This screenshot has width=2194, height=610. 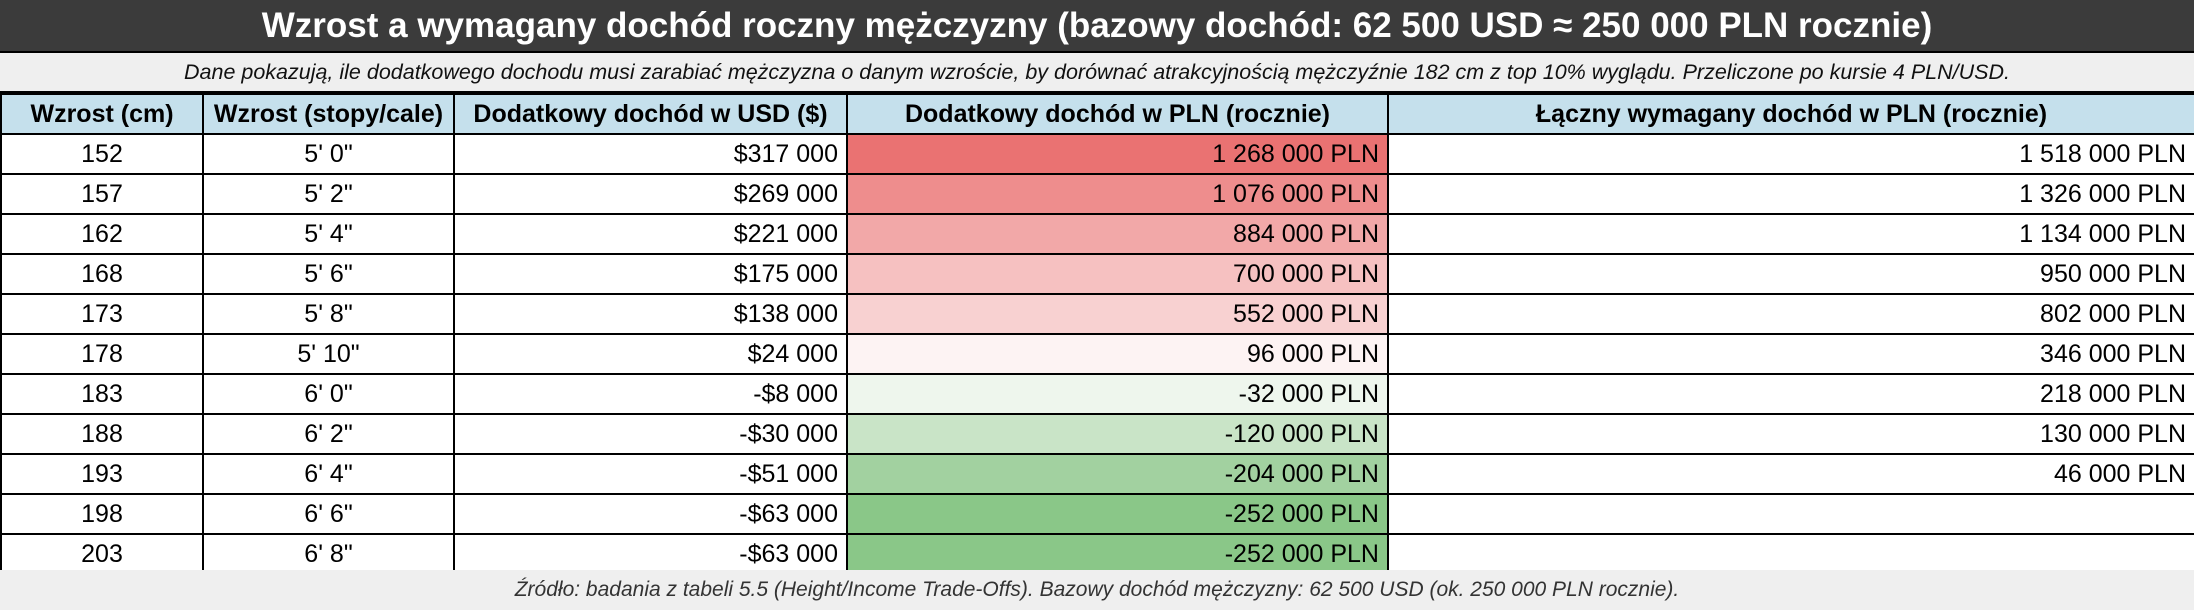 What do you see at coordinates (1790, 354) in the screenshot?
I see `cell-total-pln: 346 000 PLN` at bounding box center [1790, 354].